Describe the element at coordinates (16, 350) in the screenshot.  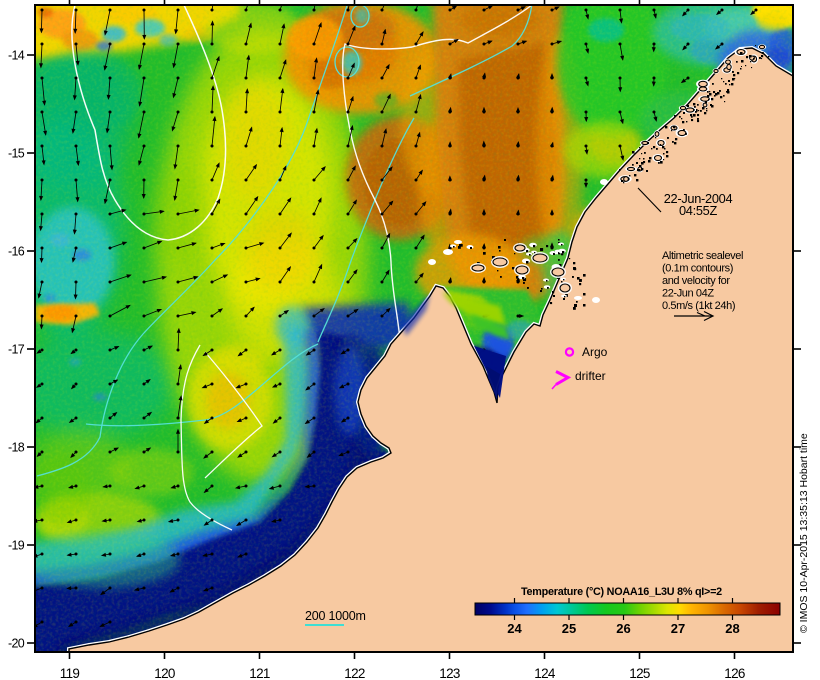
I see `svg-text: -17` at that location.